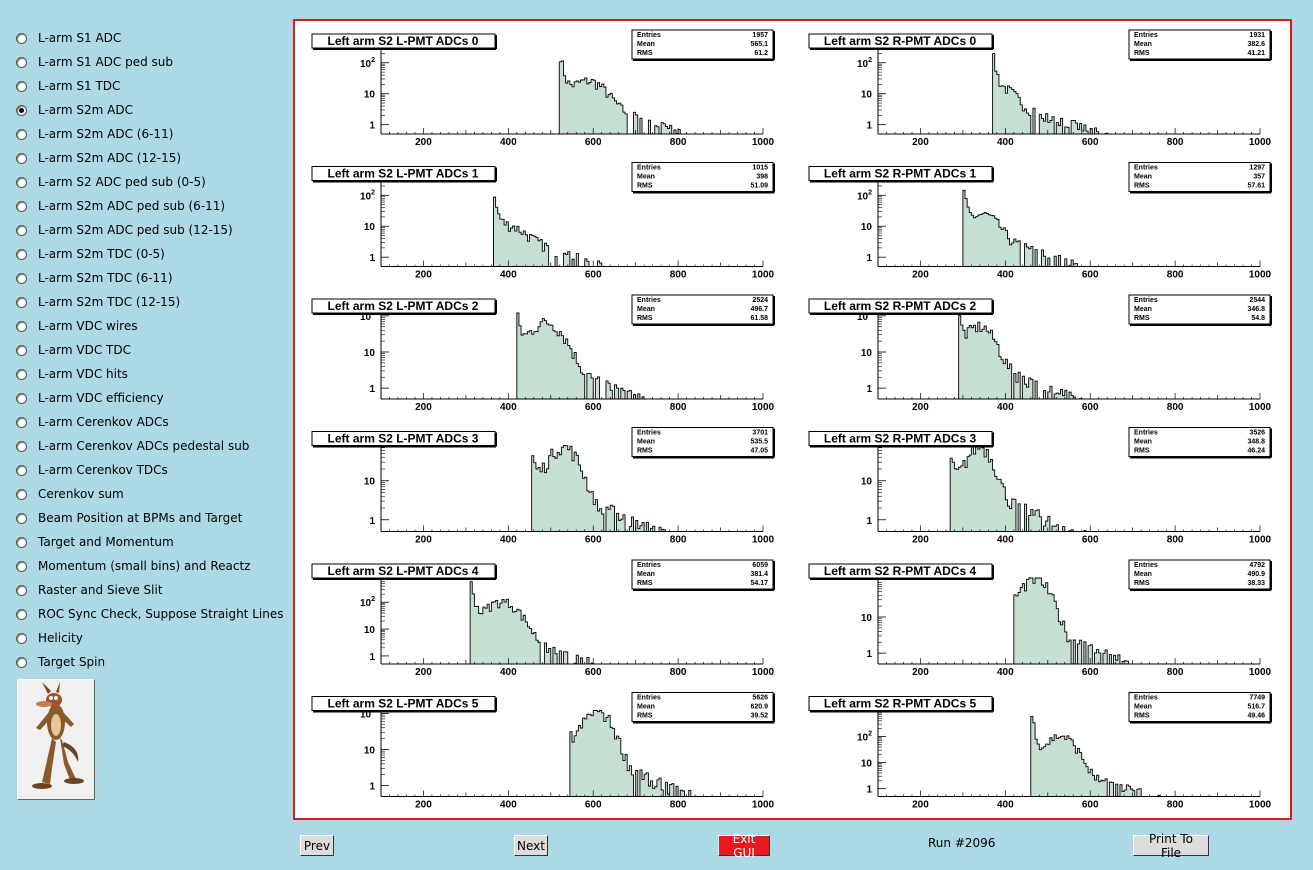 The image size is (1313, 870). I want to click on radio-option: L-arm VDC hits, so click(72, 374).